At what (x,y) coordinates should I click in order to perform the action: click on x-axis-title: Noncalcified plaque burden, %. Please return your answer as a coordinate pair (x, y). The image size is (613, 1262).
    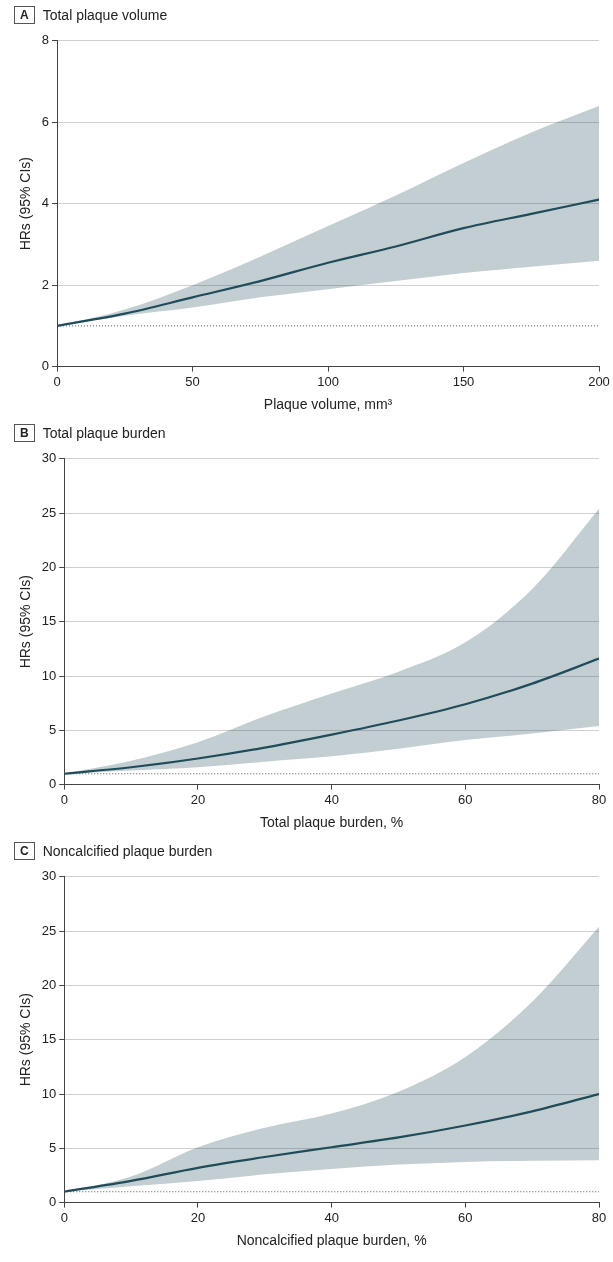
    Looking at the image, I should click on (331, 1240).